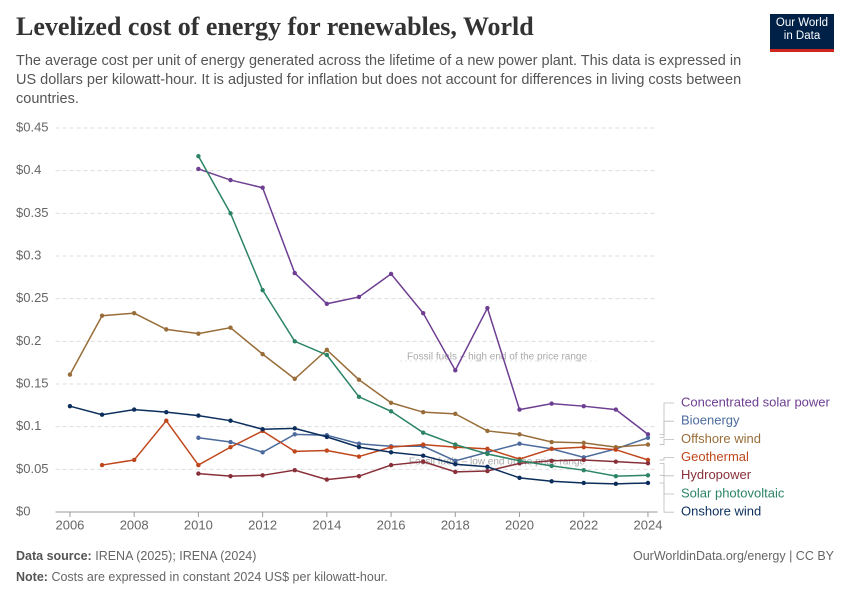 Image resolution: width=850 pixels, height=600 pixels. Describe the element at coordinates (716, 474) in the screenshot. I see `legend-label: Hydropower` at that location.